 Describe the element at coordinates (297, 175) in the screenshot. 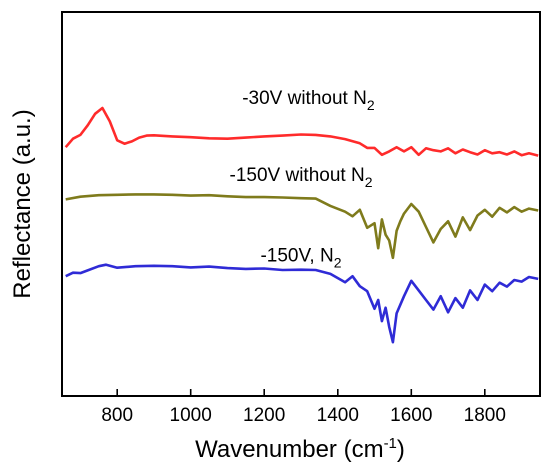

I see `series-label-main: -150V without N` at that location.